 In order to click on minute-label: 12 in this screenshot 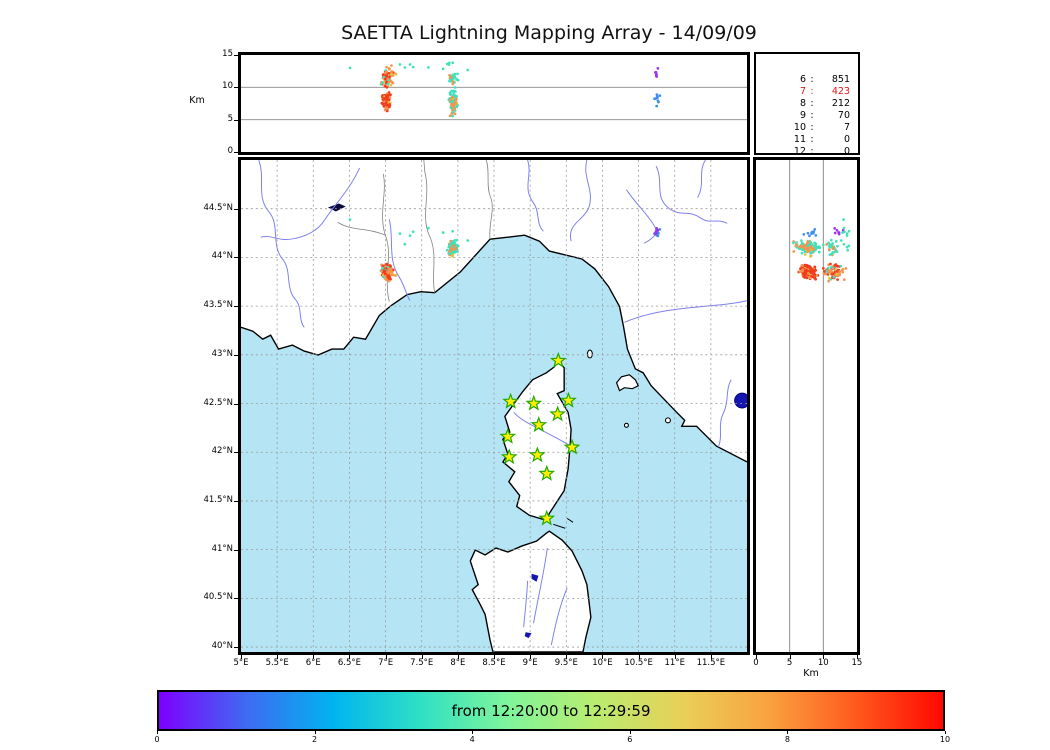, I will do `click(799, 151)`.